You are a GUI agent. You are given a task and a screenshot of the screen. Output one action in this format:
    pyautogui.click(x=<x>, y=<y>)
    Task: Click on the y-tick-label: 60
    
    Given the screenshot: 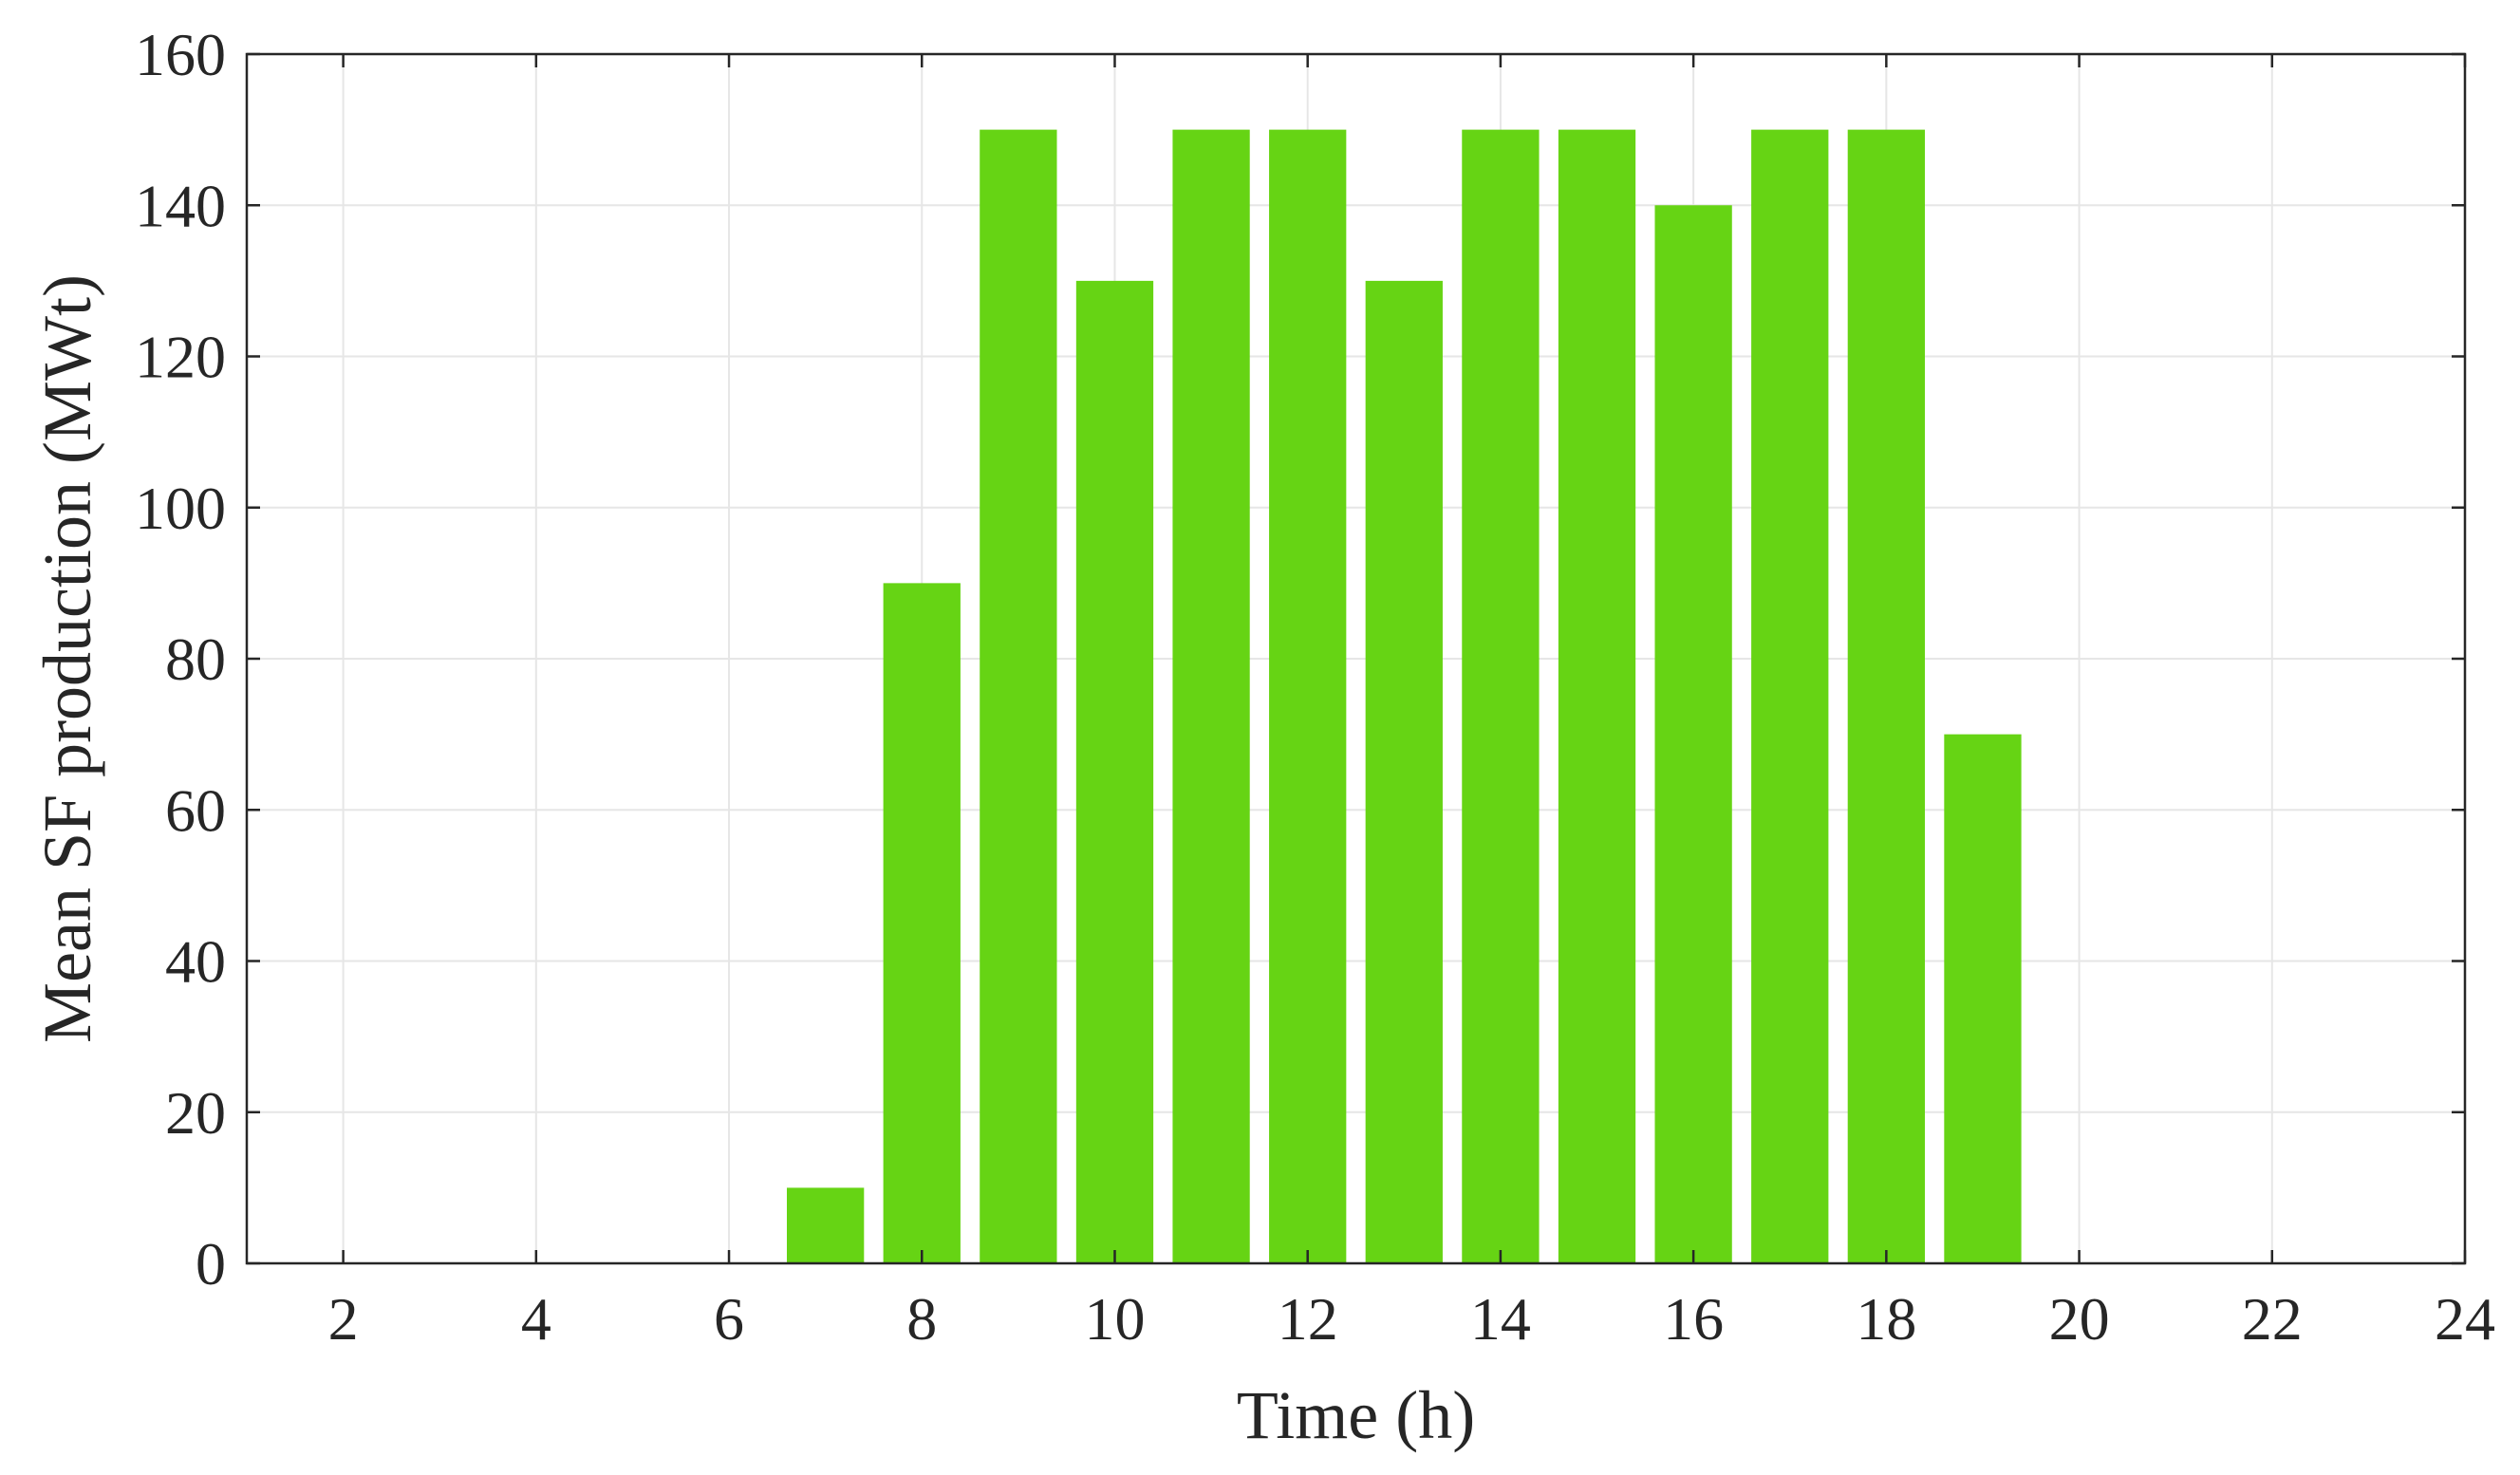 What is the action you would take?
    pyautogui.click(x=196, y=810)
    